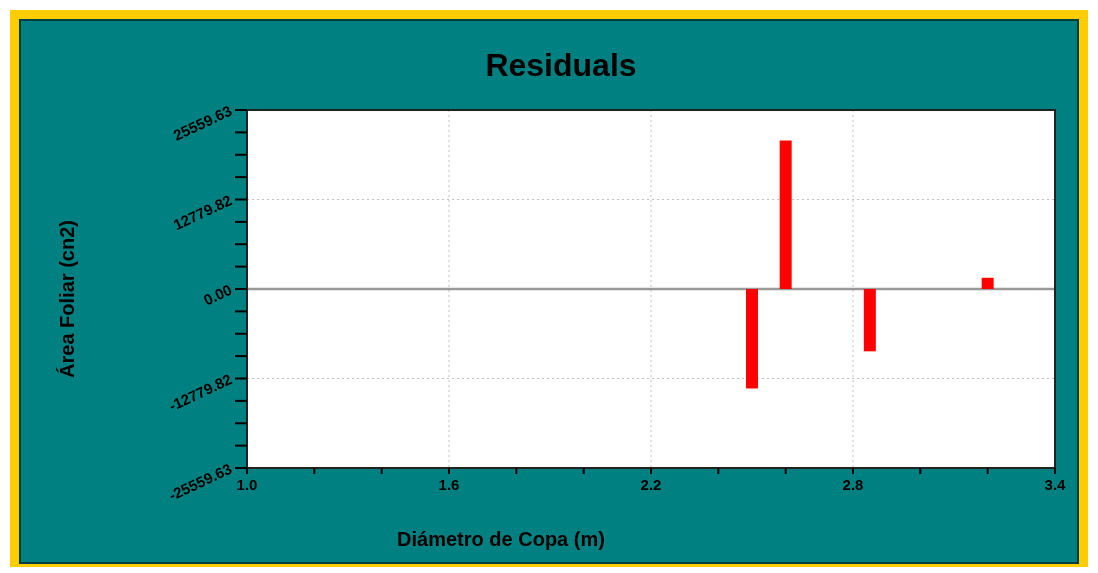 This screenshot has height=573, width=1098. Describe the element at coordinates (67, 299) in the screenshot. I see `y-axis-title: Área Foliar (cn2)` at that location.